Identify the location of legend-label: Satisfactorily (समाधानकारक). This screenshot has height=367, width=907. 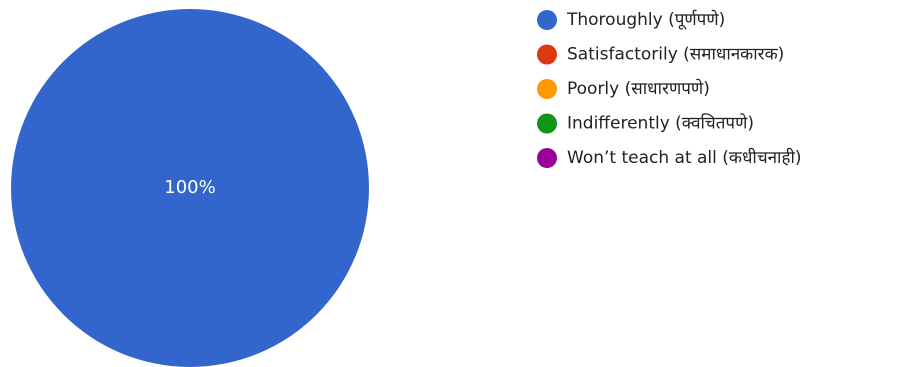
(675, 55).